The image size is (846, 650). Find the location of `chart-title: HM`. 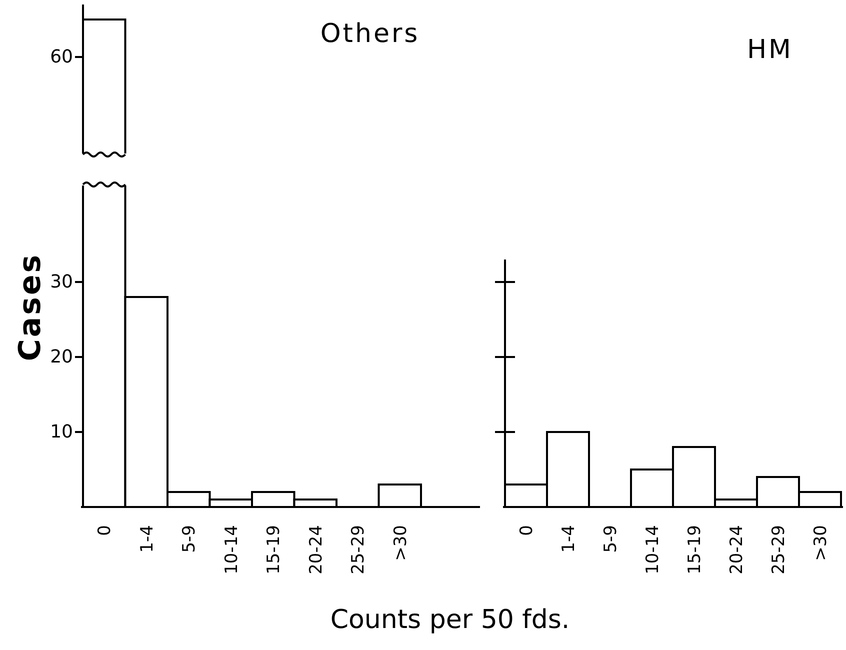

chart-title: HM is located at coordinates (770, 50).